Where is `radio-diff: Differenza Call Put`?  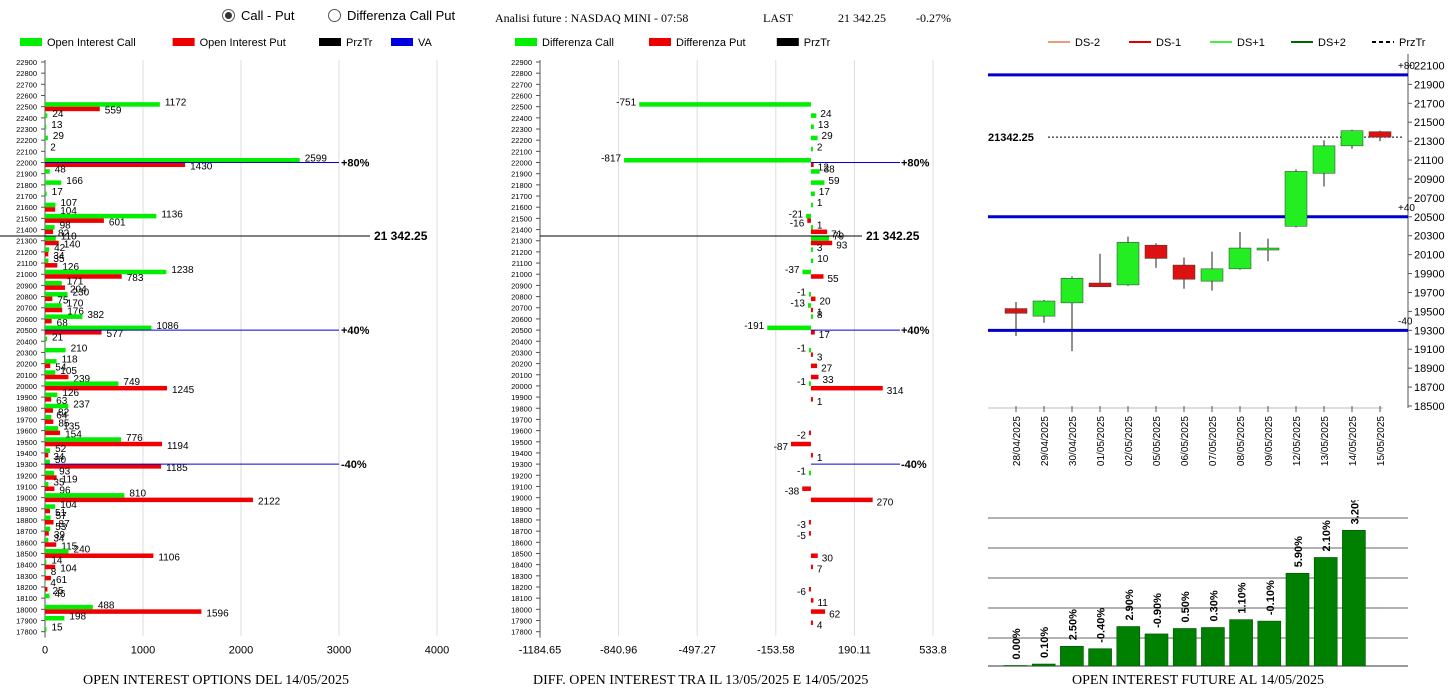 radio-diff: Differenza Call Put is located at coordinates (391, 16).